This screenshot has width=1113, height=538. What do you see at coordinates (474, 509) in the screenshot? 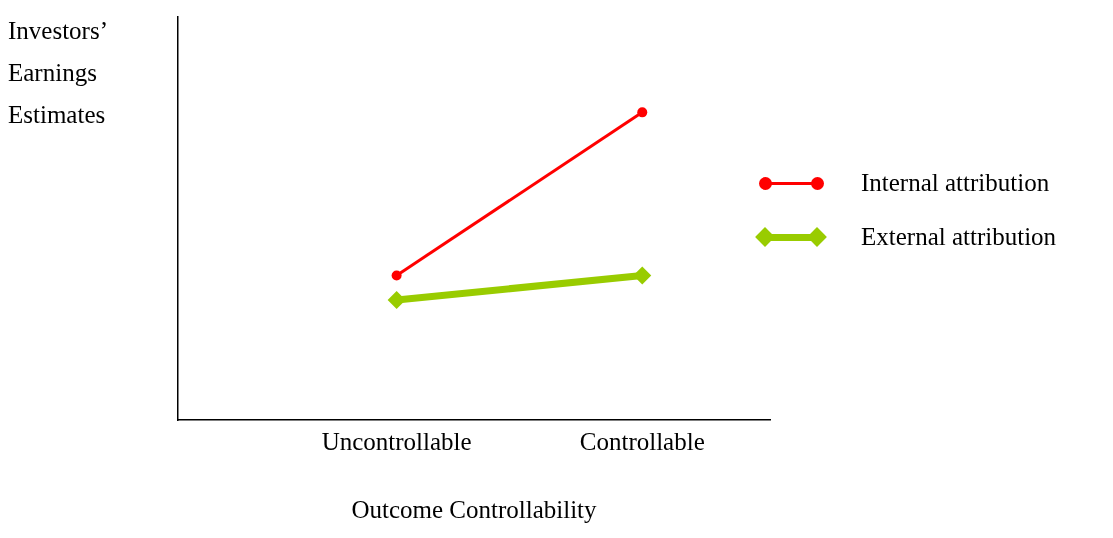
I see `x-axis-title: Outcome Controllability` at bounding box center [474, 509].